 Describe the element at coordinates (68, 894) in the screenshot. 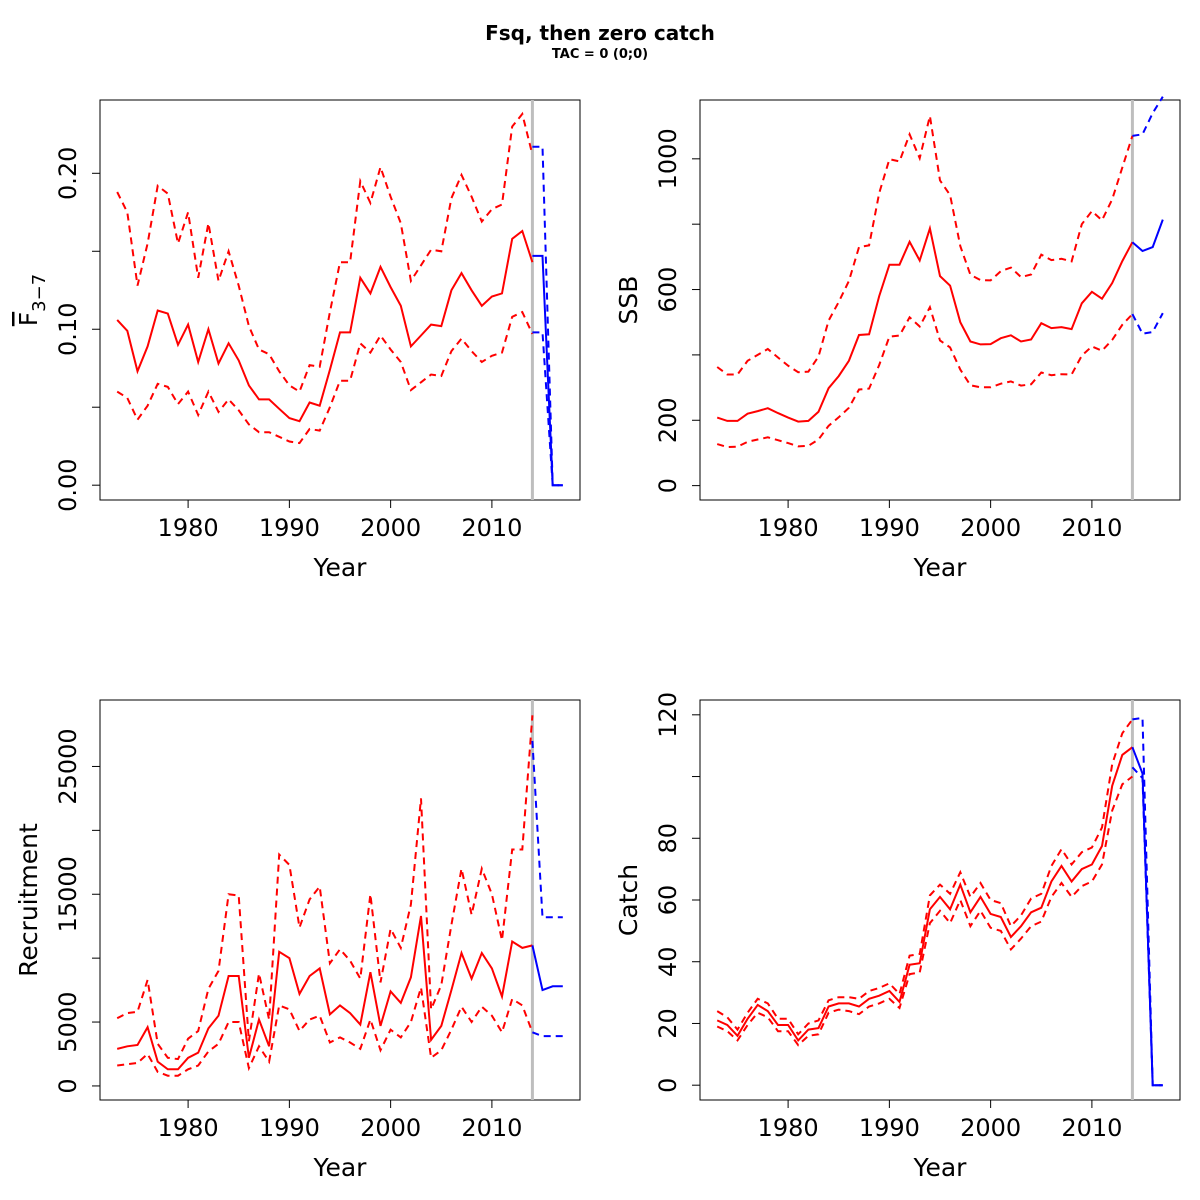

I see `y-tick-label: 15000` at that location.